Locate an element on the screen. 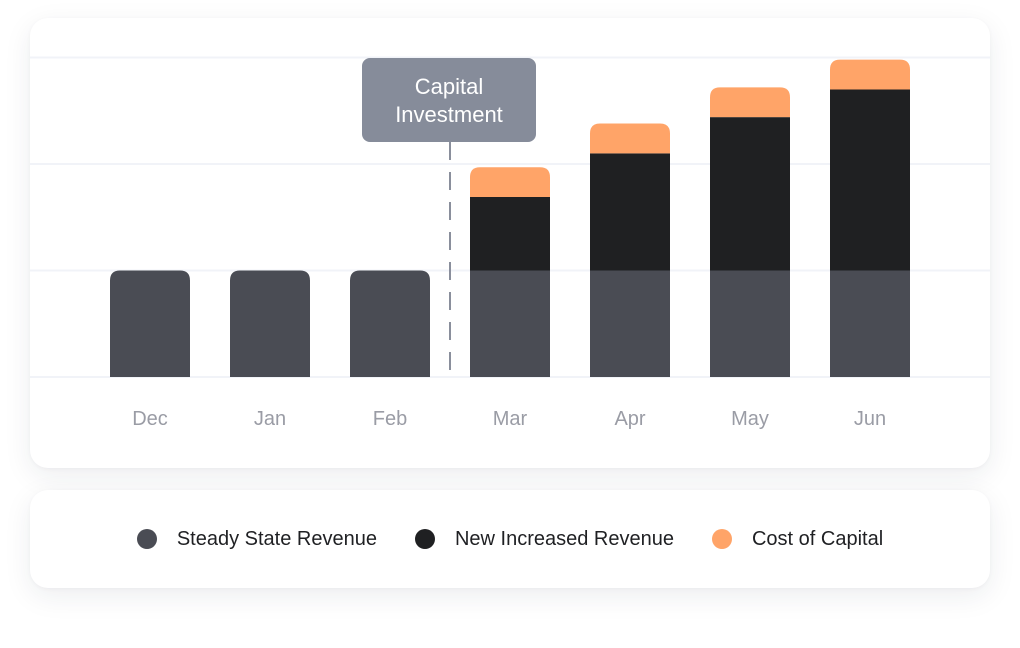 The height and width of the screenshot is (648, 1020). bar-segment-new-increased-revenue-apr is located at coordinates (630, 212).